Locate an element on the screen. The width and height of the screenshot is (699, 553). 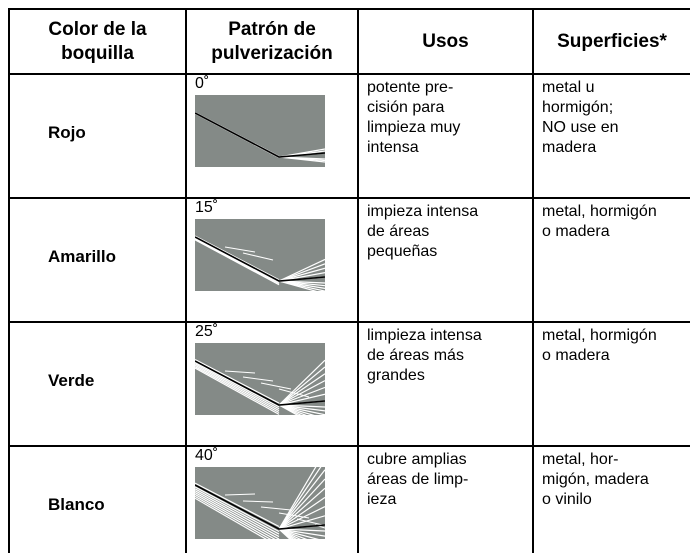
text-line: de áreas is located at coordinates (398, 231).